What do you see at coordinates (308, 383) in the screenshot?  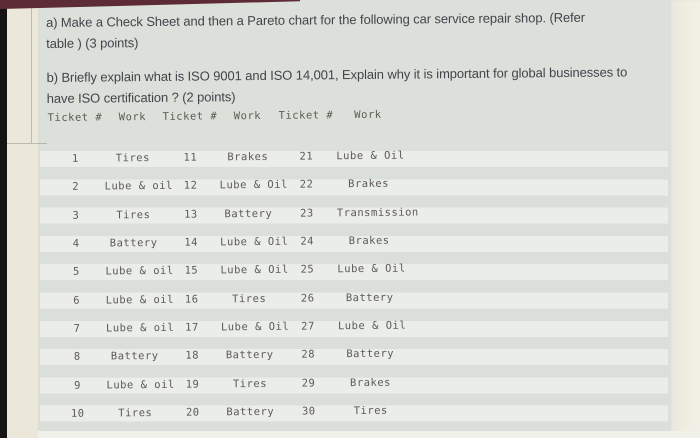 I see `table-cell: 29` at bounding box center [308, 383].